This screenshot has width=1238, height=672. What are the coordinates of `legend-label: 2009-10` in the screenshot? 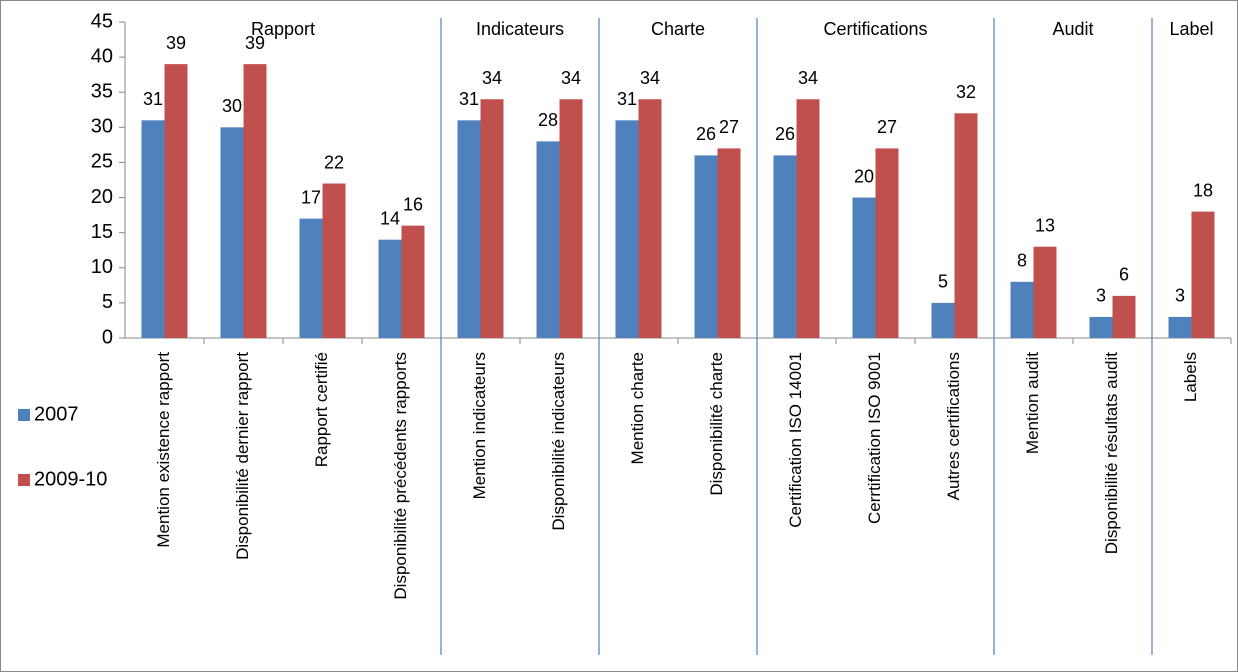 It's located at (70, 479).